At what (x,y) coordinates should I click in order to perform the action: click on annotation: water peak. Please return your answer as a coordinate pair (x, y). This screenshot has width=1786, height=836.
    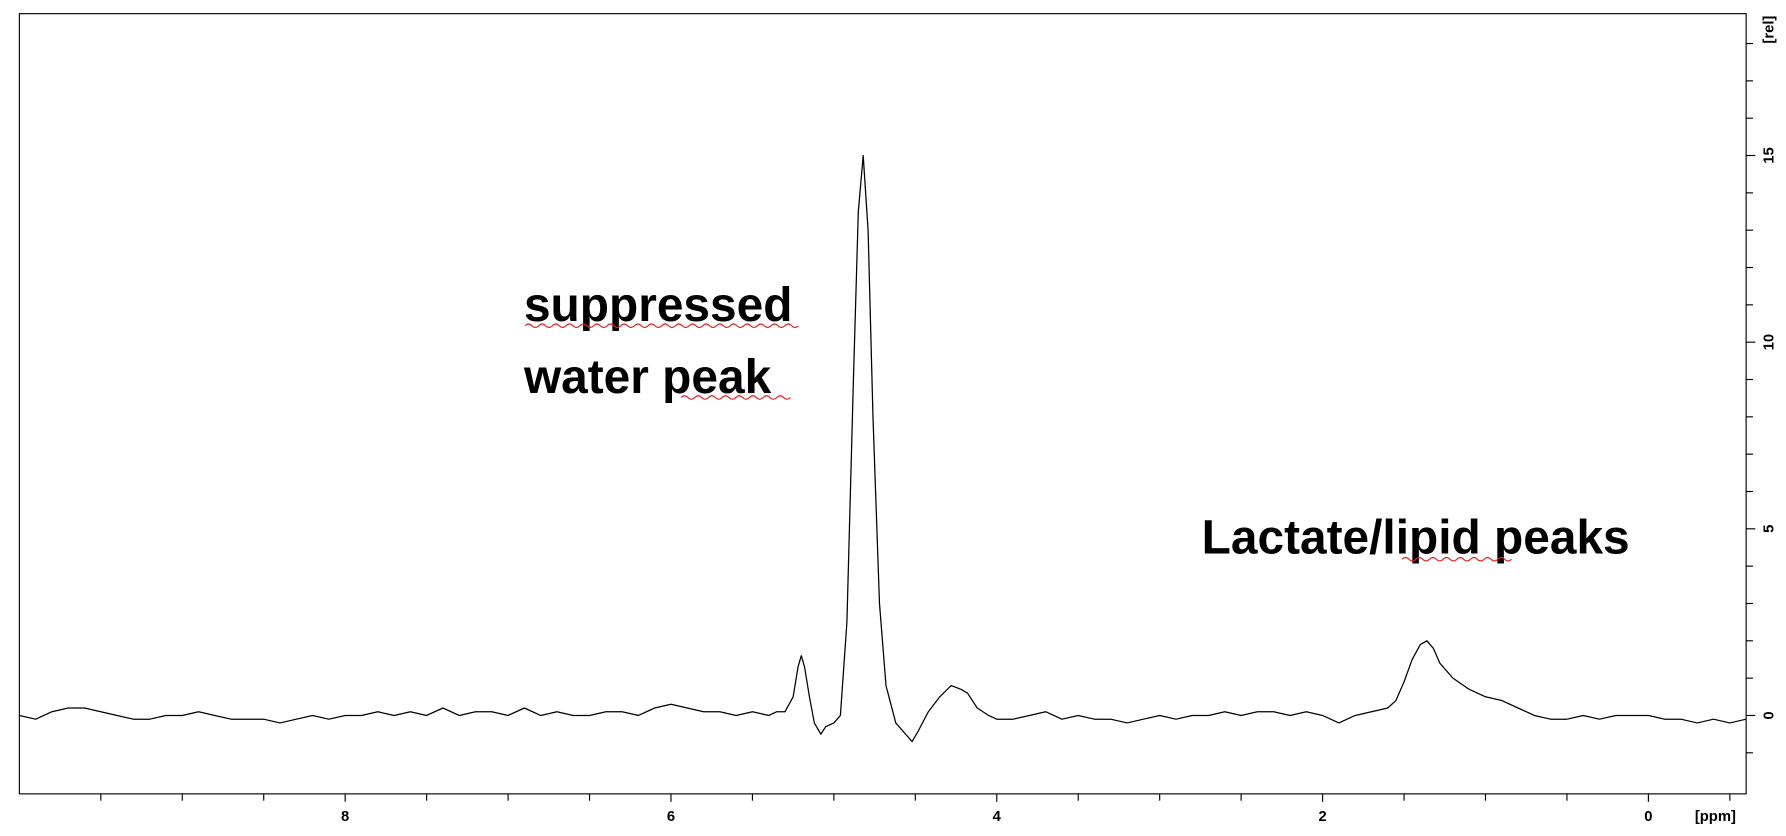
    Looking at the image, I should click on (647, 377).